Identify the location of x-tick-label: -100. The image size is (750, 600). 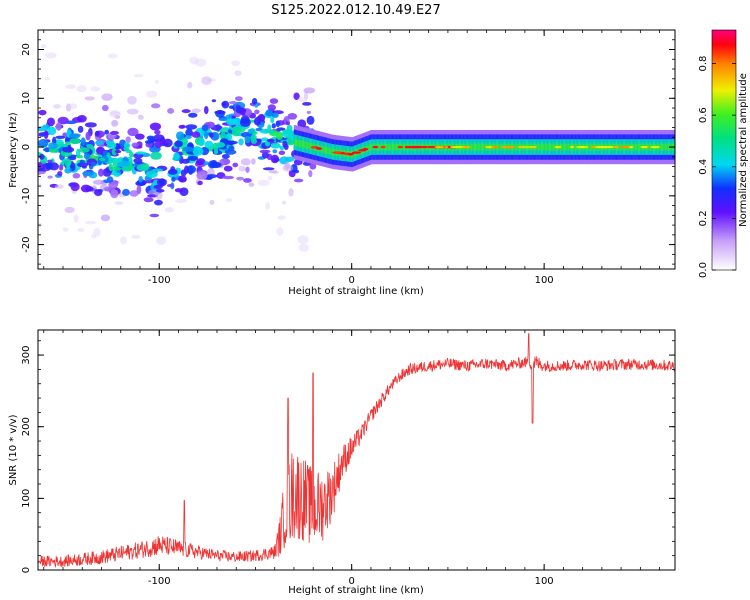
(159, 280).